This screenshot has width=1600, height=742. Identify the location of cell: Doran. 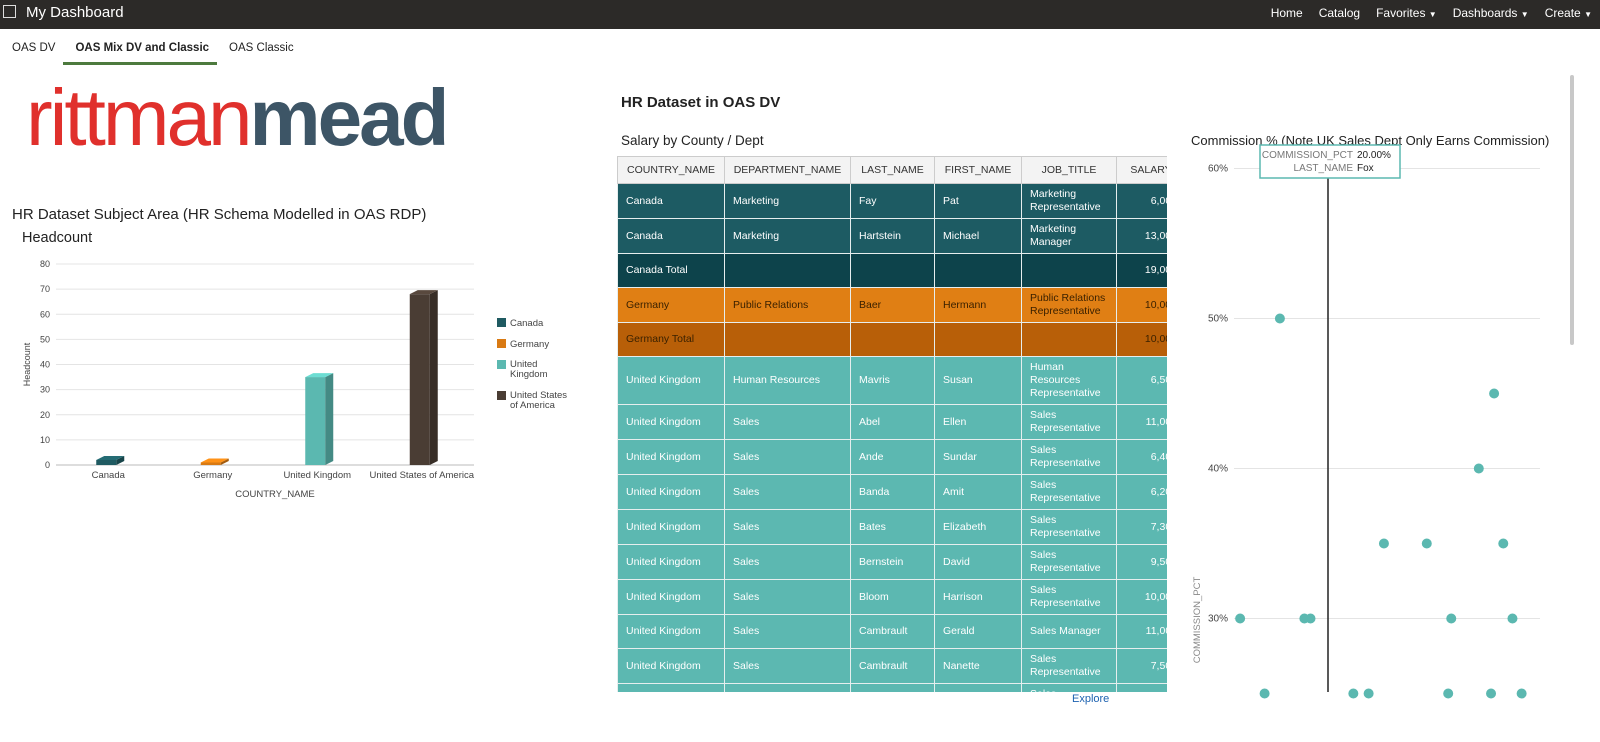
(892, 687).